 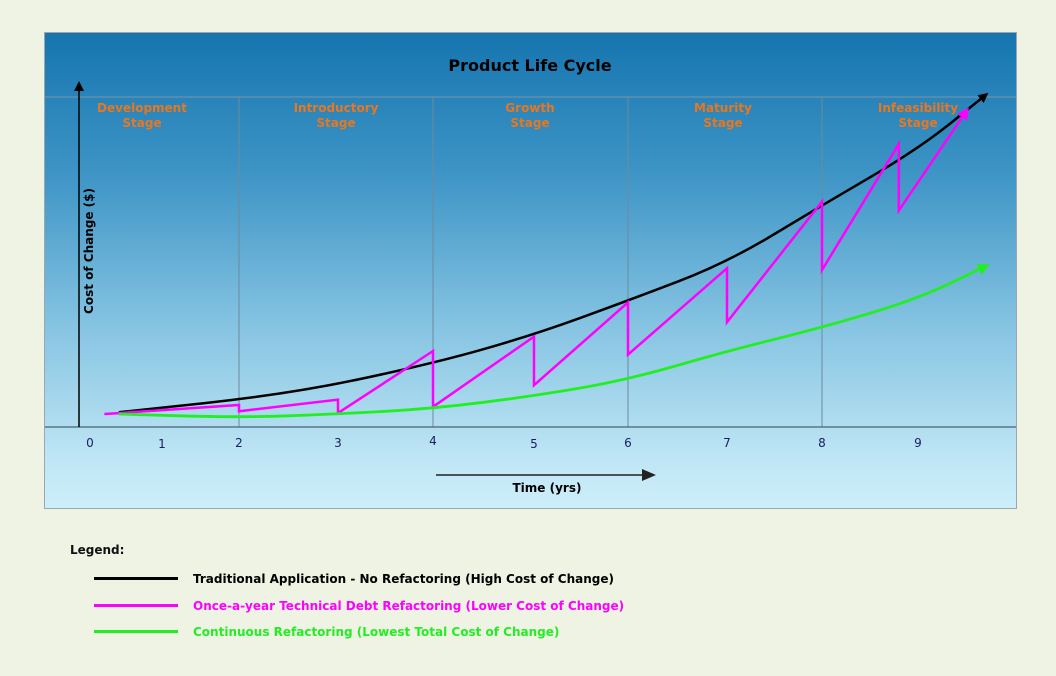 What do you see at coordinates (918, 443) in the screenshot?
I see `x-tick-label-9: 9` at bounding box center [918, 443].